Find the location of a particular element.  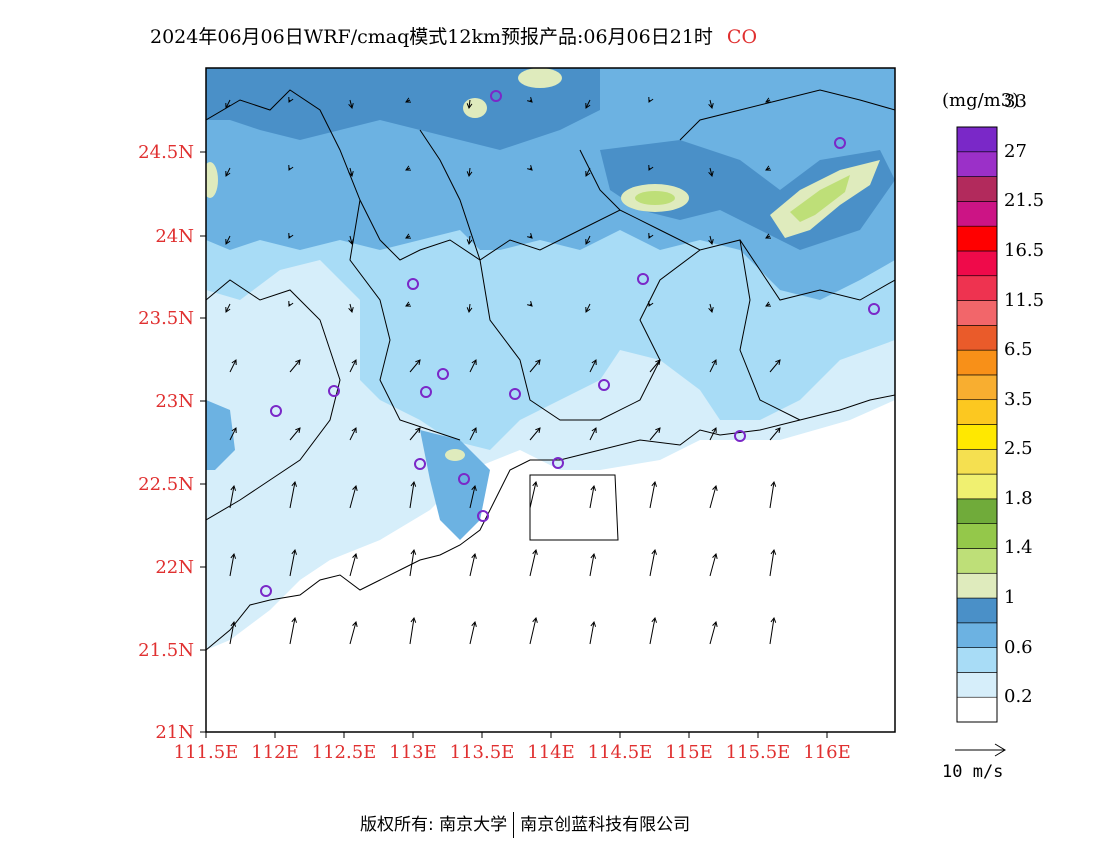

colorbar-label: 21.5 is located at coordinates (1024, 201).